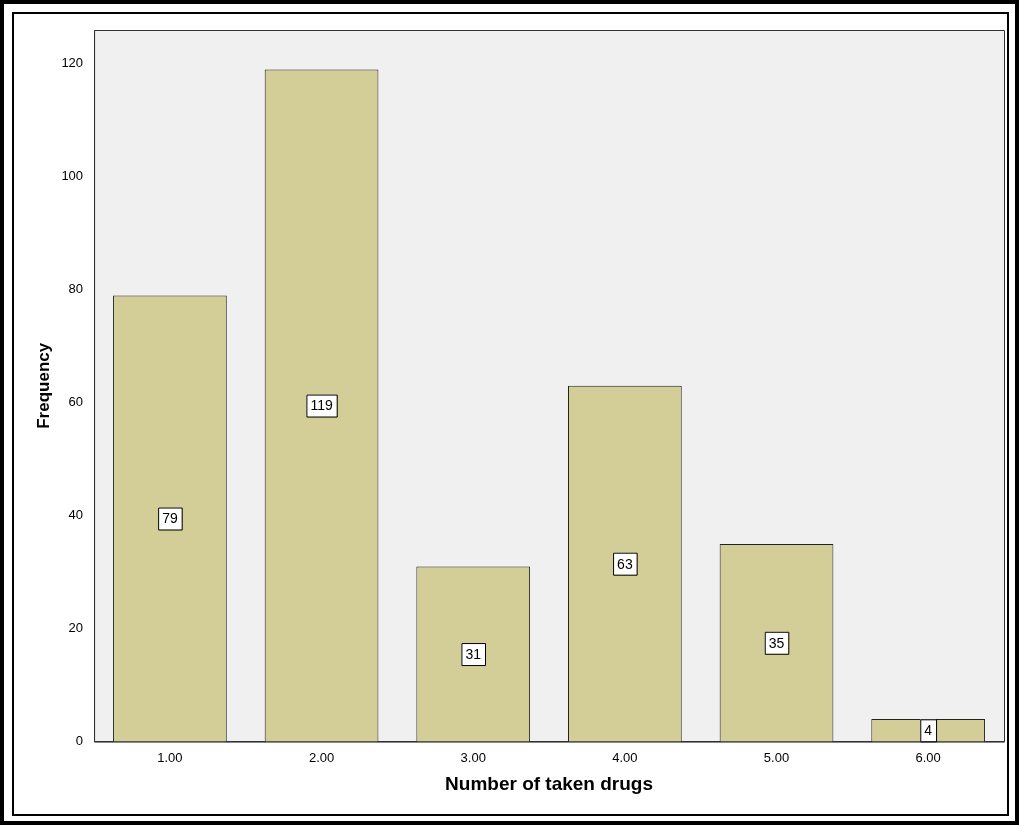 This screenshot has width=1019, height=825. I want to click on x-tick-label: 4.00, so click(625, 757).